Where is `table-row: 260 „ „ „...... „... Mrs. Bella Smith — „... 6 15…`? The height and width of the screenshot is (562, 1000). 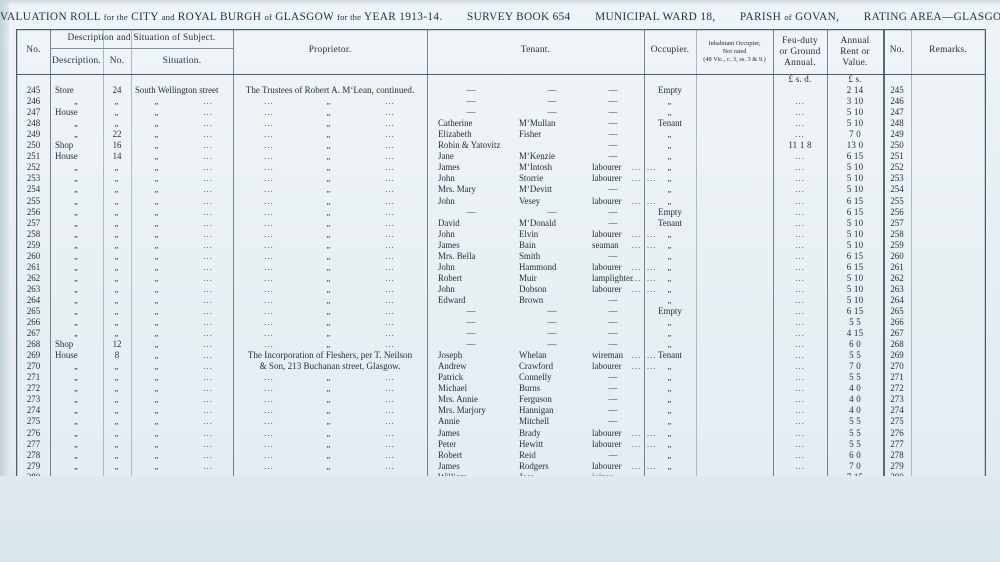
table-row: 260 „ „ „...... „... Mrs. Bella Smith — „... 6 15… is located at coordinates (501, 256).